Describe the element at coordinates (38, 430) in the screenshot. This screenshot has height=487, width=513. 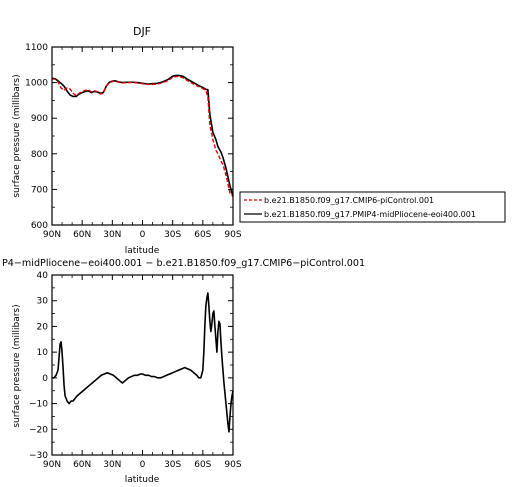
I see `y-tick-label: −20` at that location.